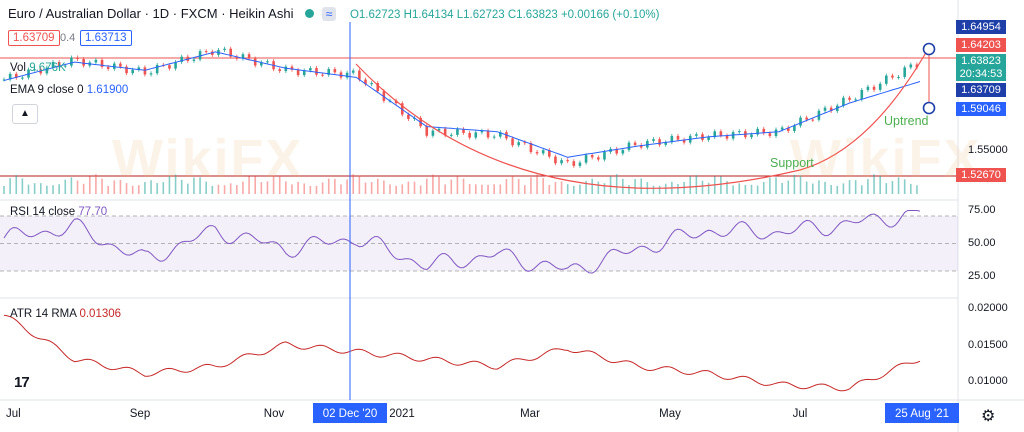 The width and height of the screenshot is (1024, 432). I want to click on buy-button: 1.63713, so click(106, 38).